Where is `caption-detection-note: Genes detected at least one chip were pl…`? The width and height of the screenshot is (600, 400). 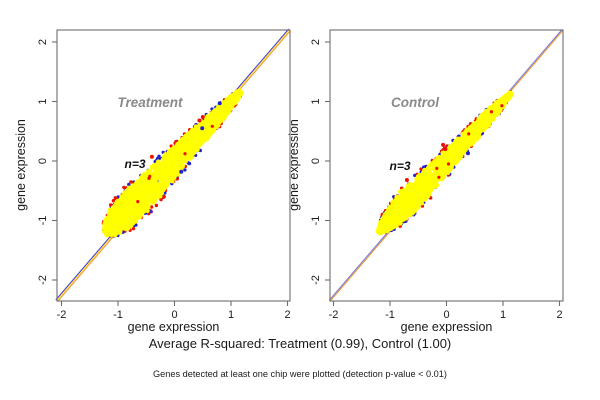 caption-detection-note: Genes detected at least one chip were pl… is located at coordinates (300, 374).